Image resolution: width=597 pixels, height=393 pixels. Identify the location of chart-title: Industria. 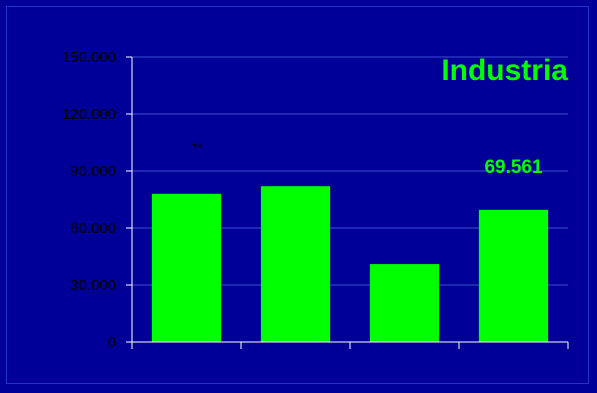
(504, 70).